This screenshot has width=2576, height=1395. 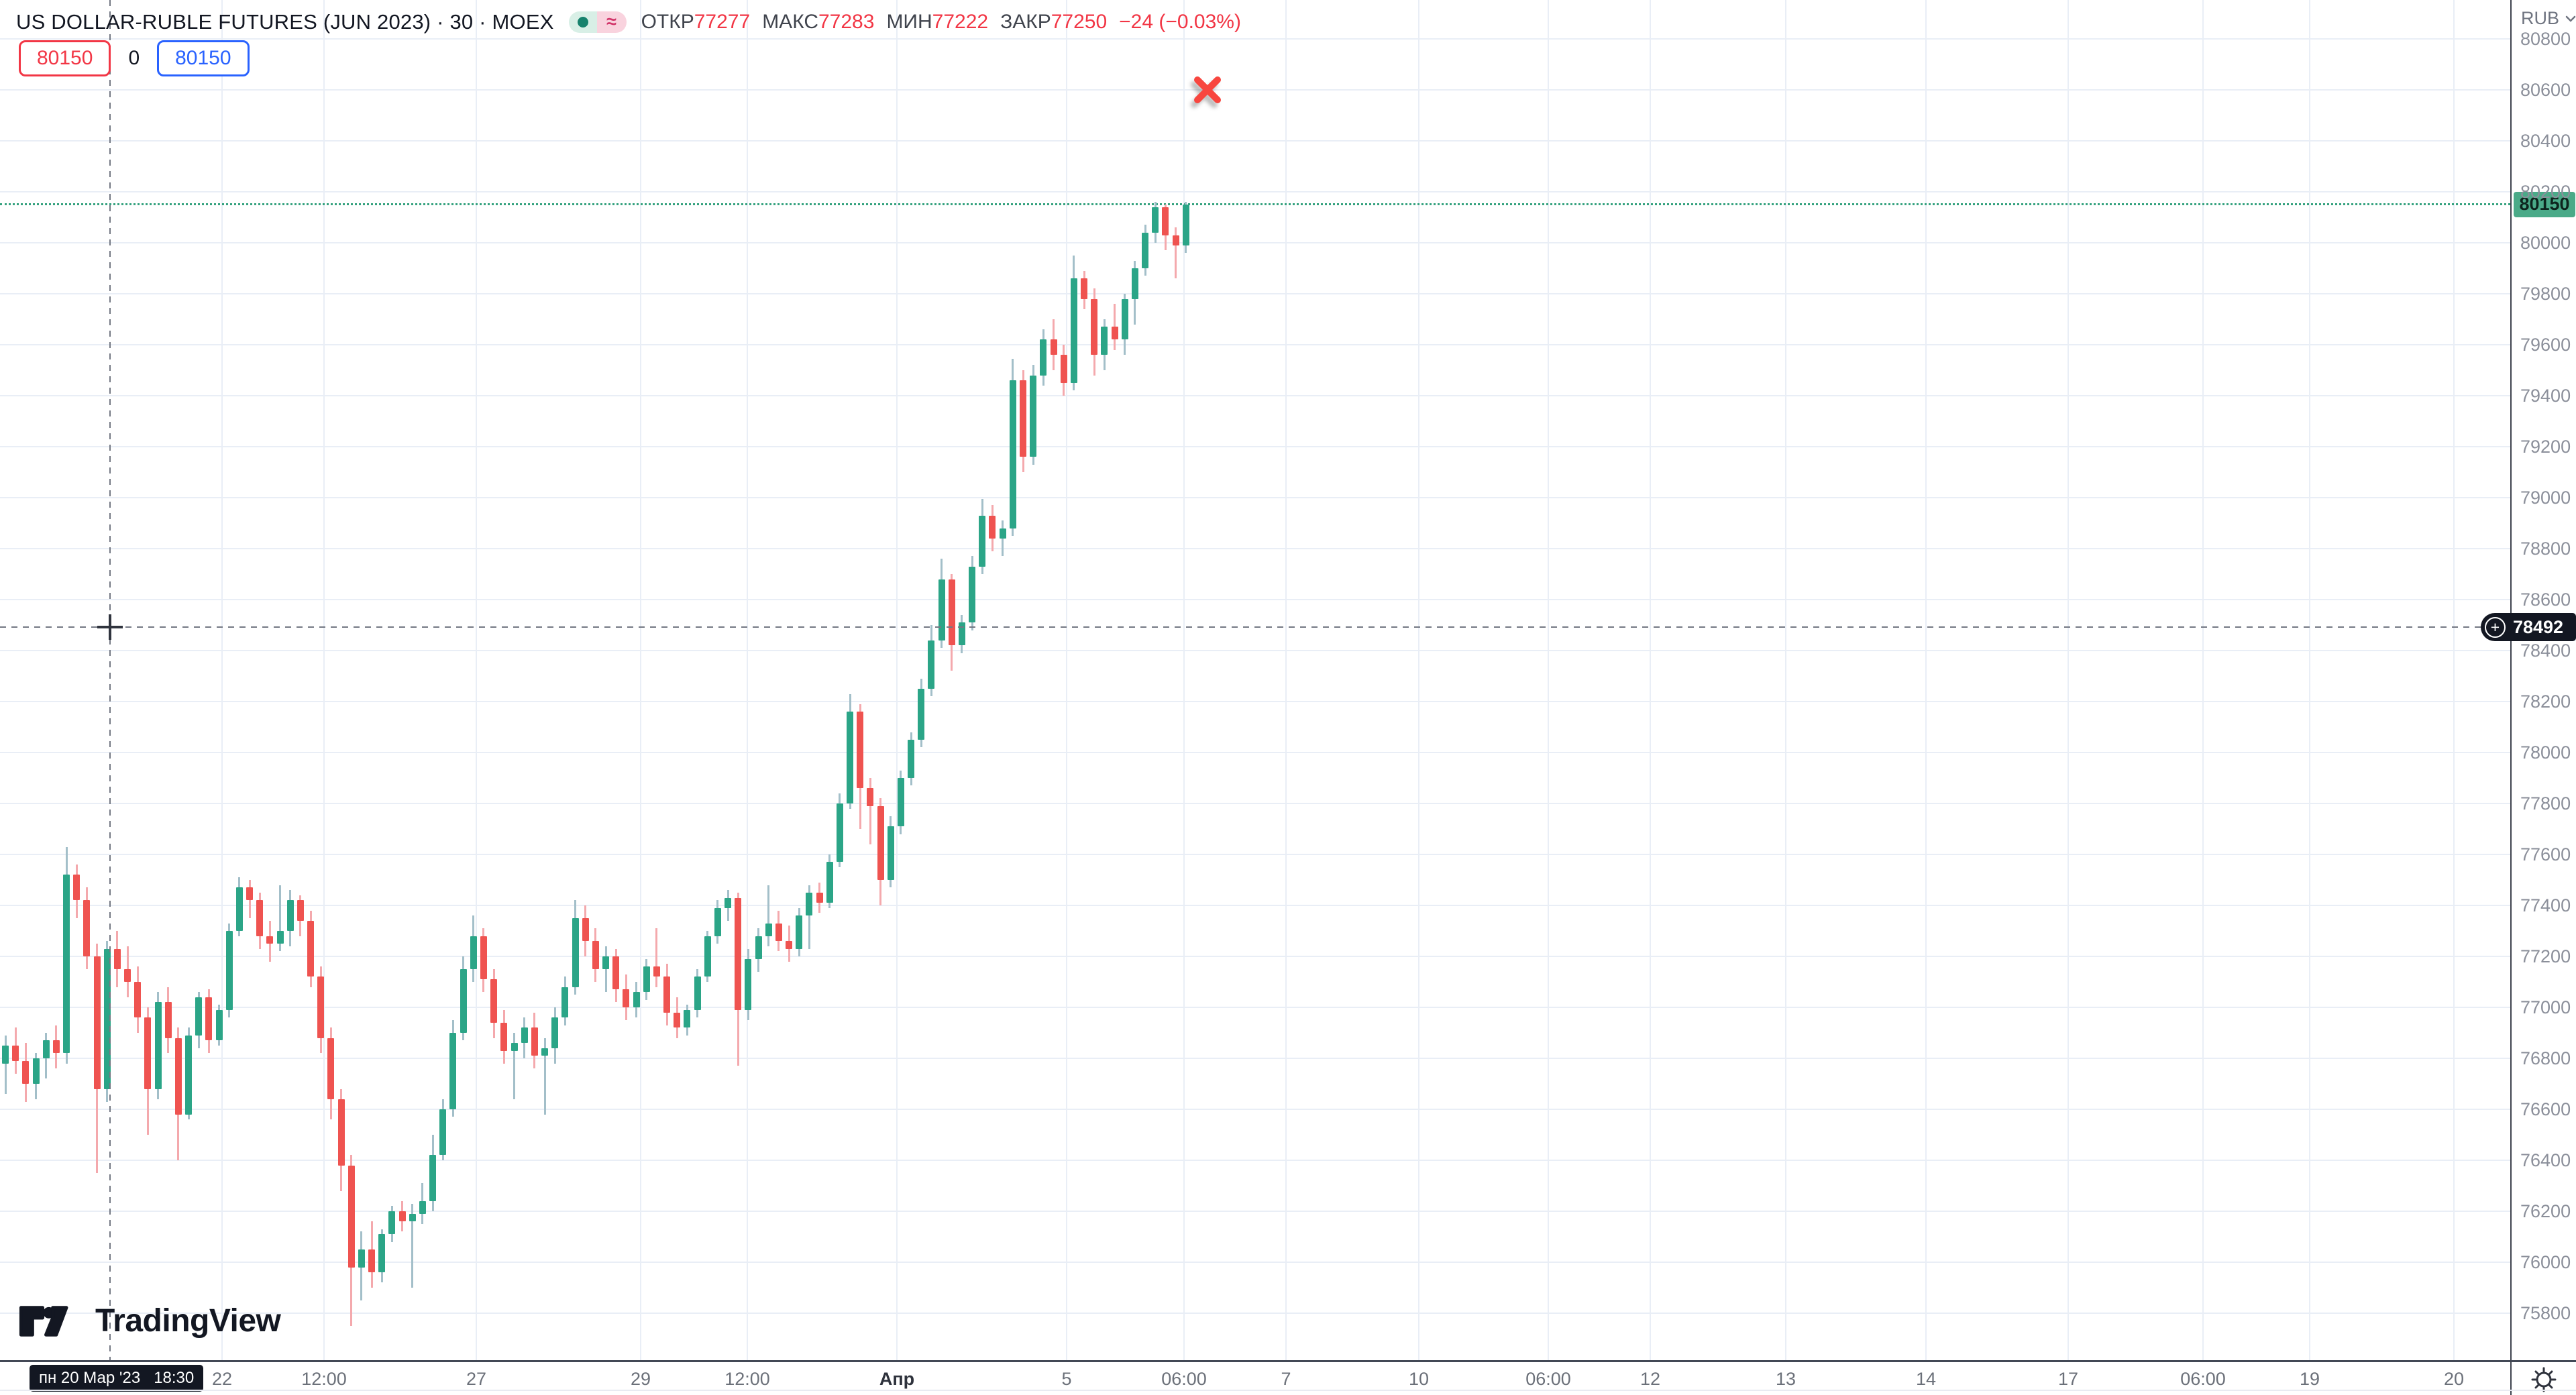 I want to click on price-scale-unit-menu: RUB, so click(x=2548, y=18).